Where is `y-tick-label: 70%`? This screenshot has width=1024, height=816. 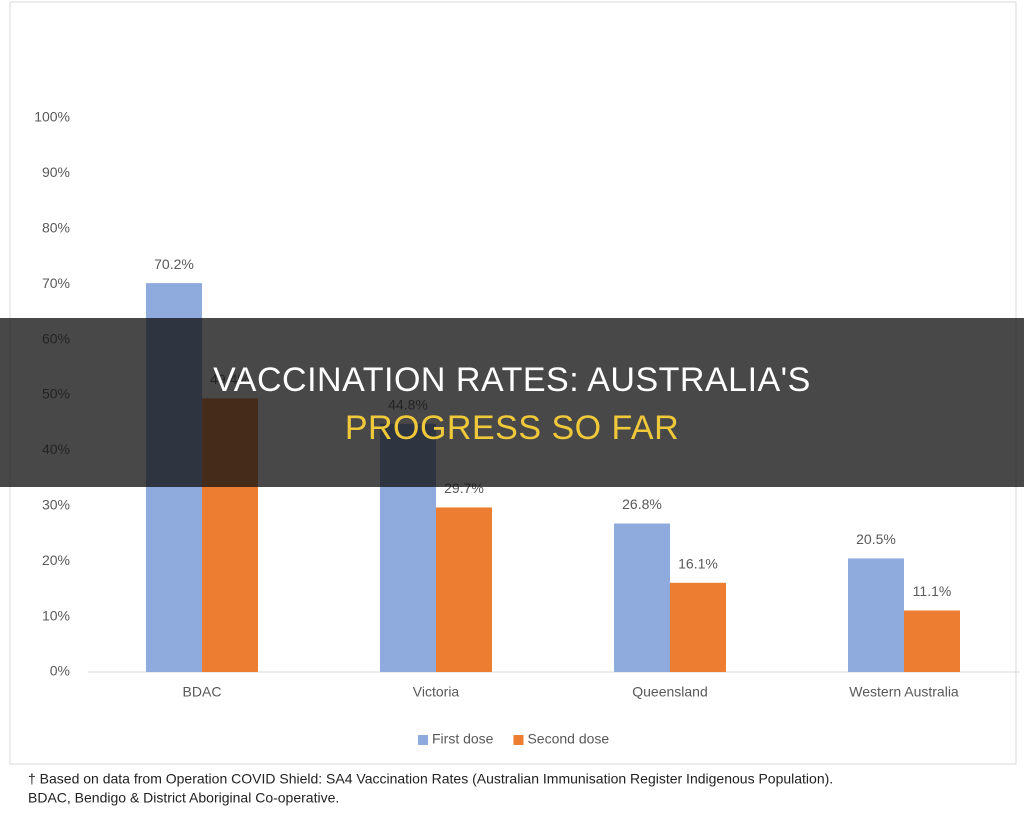
y-tick-label: 70% is located at coordinates (56, 283).